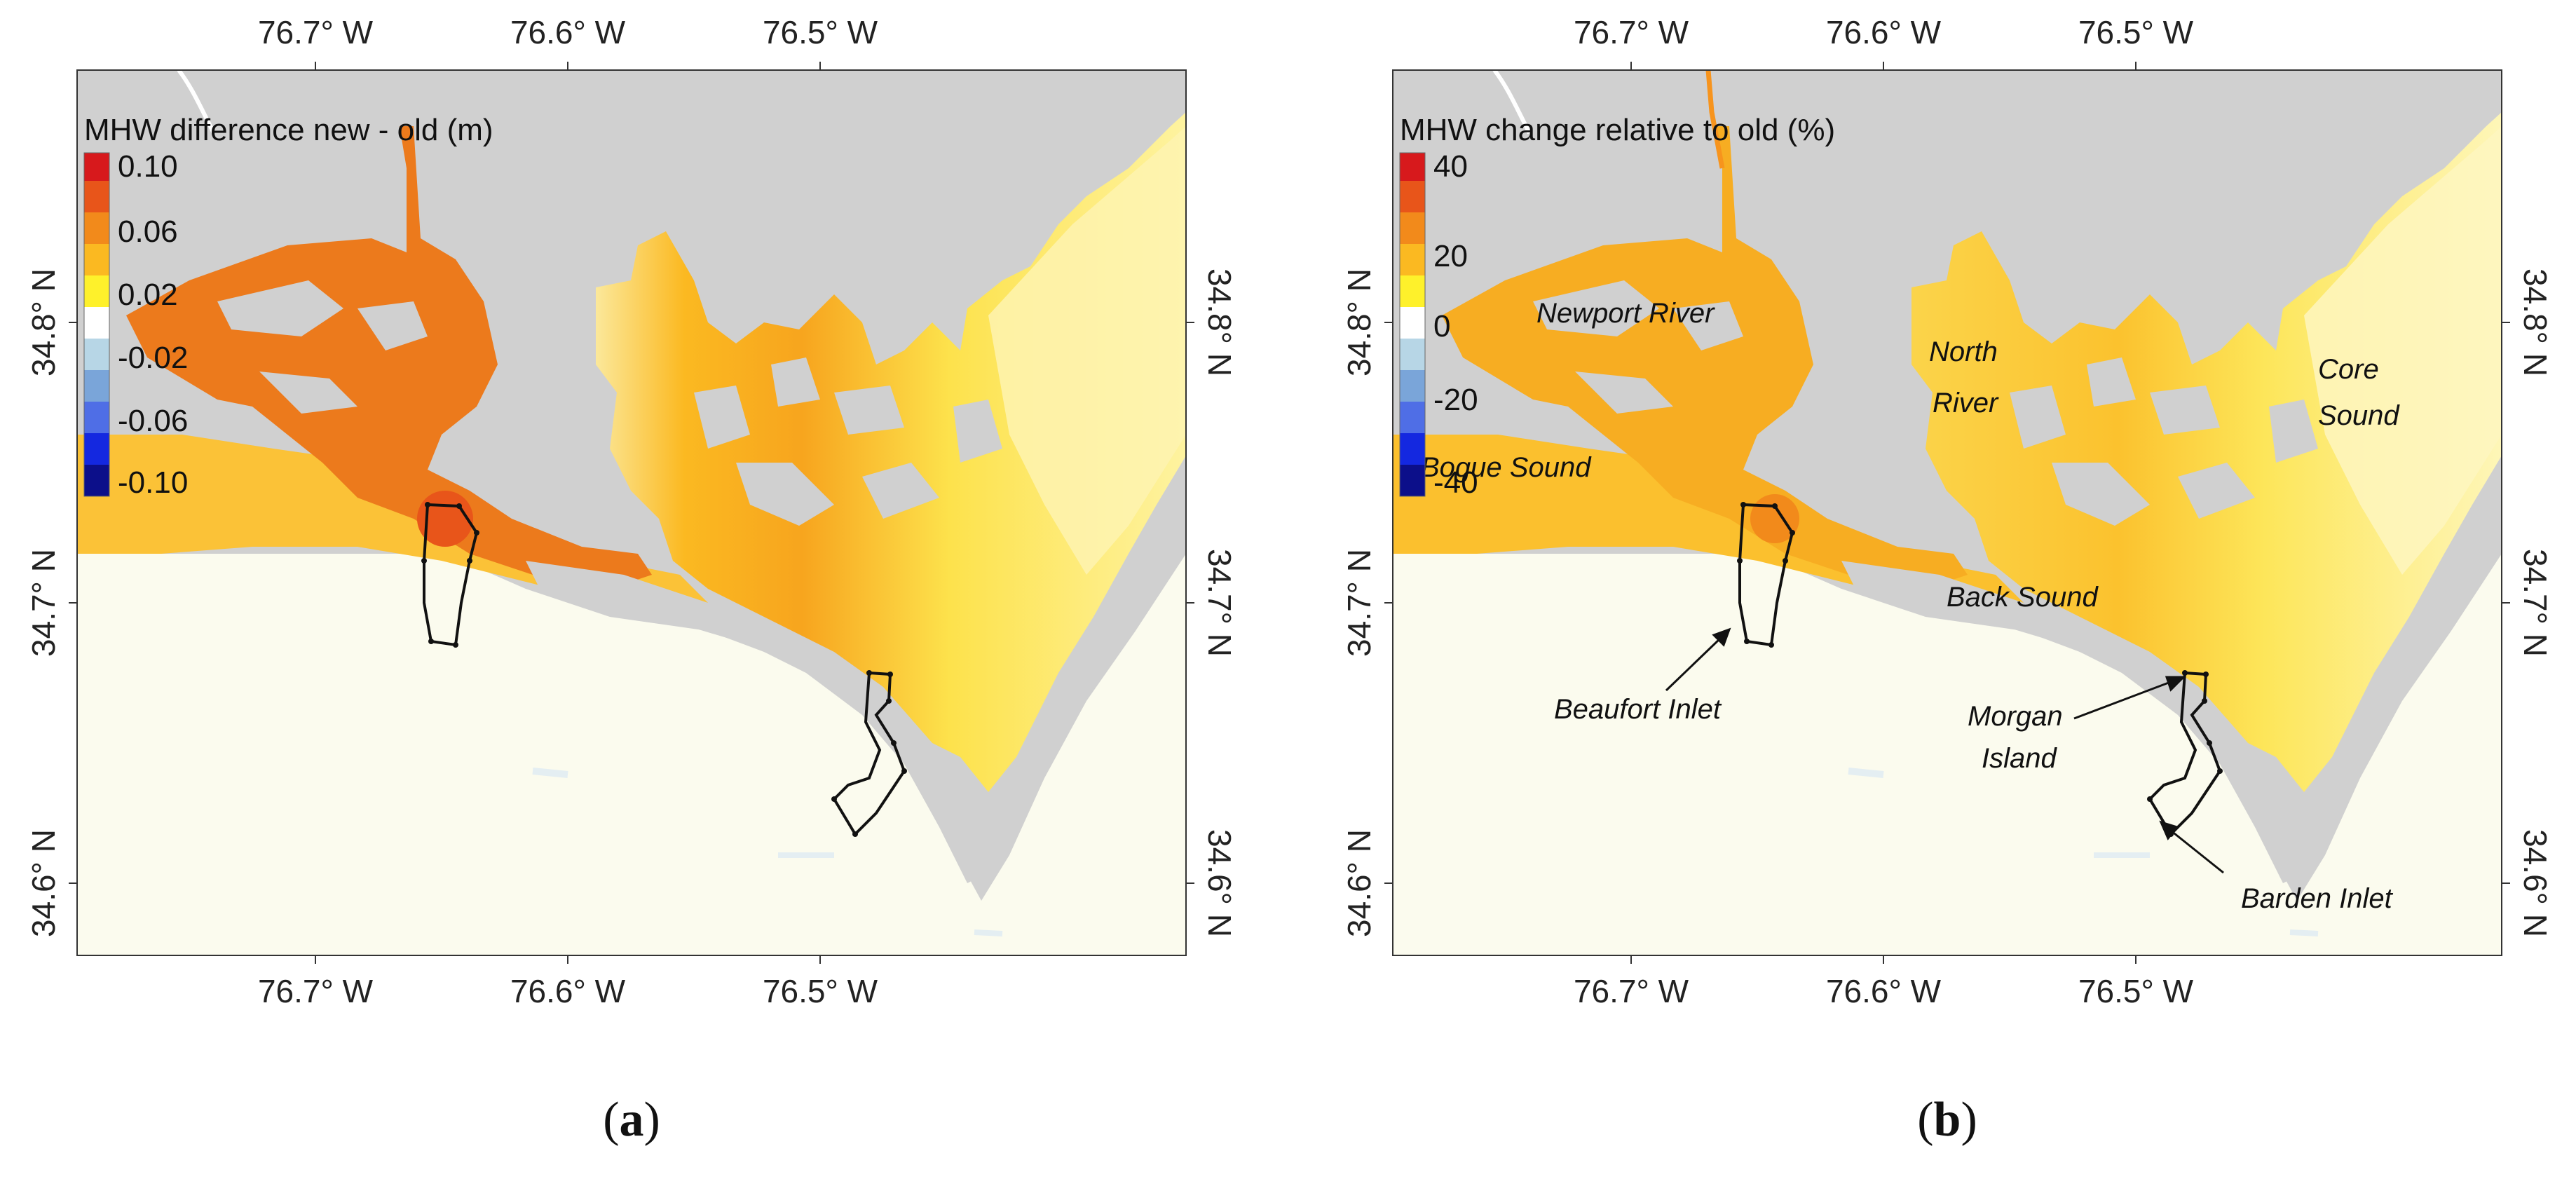 Image resolution: width=2576 pixels, height=1179 pixels. Describe the element at coordinates (1451, 256) in the screenshot. I see `panel-b-legend-label: 20` at that location.